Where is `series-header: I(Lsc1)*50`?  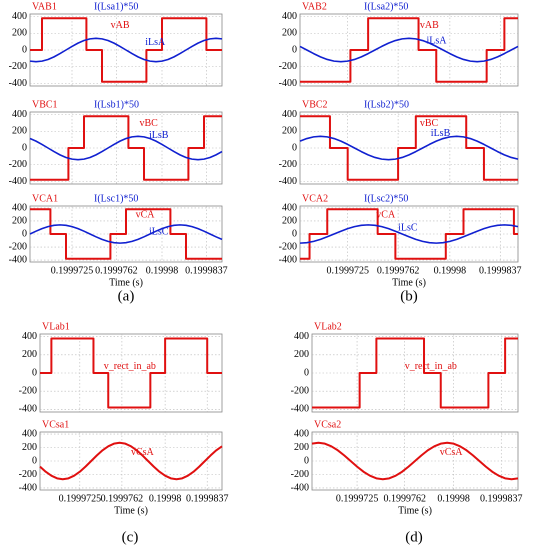
series-header: I(Lsc1)*50 is located at coordinates (116, 198).